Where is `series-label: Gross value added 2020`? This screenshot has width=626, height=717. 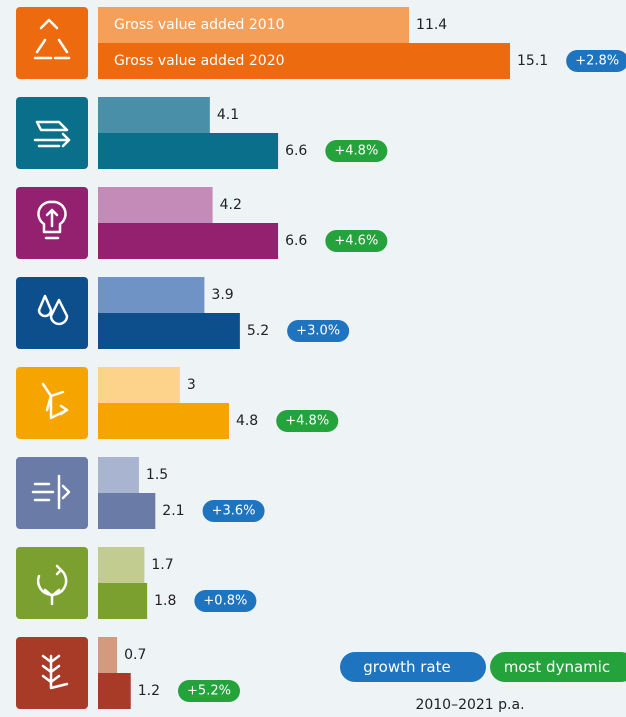
series-label: Gross value added 2020 is located at coordinates (199, 61).